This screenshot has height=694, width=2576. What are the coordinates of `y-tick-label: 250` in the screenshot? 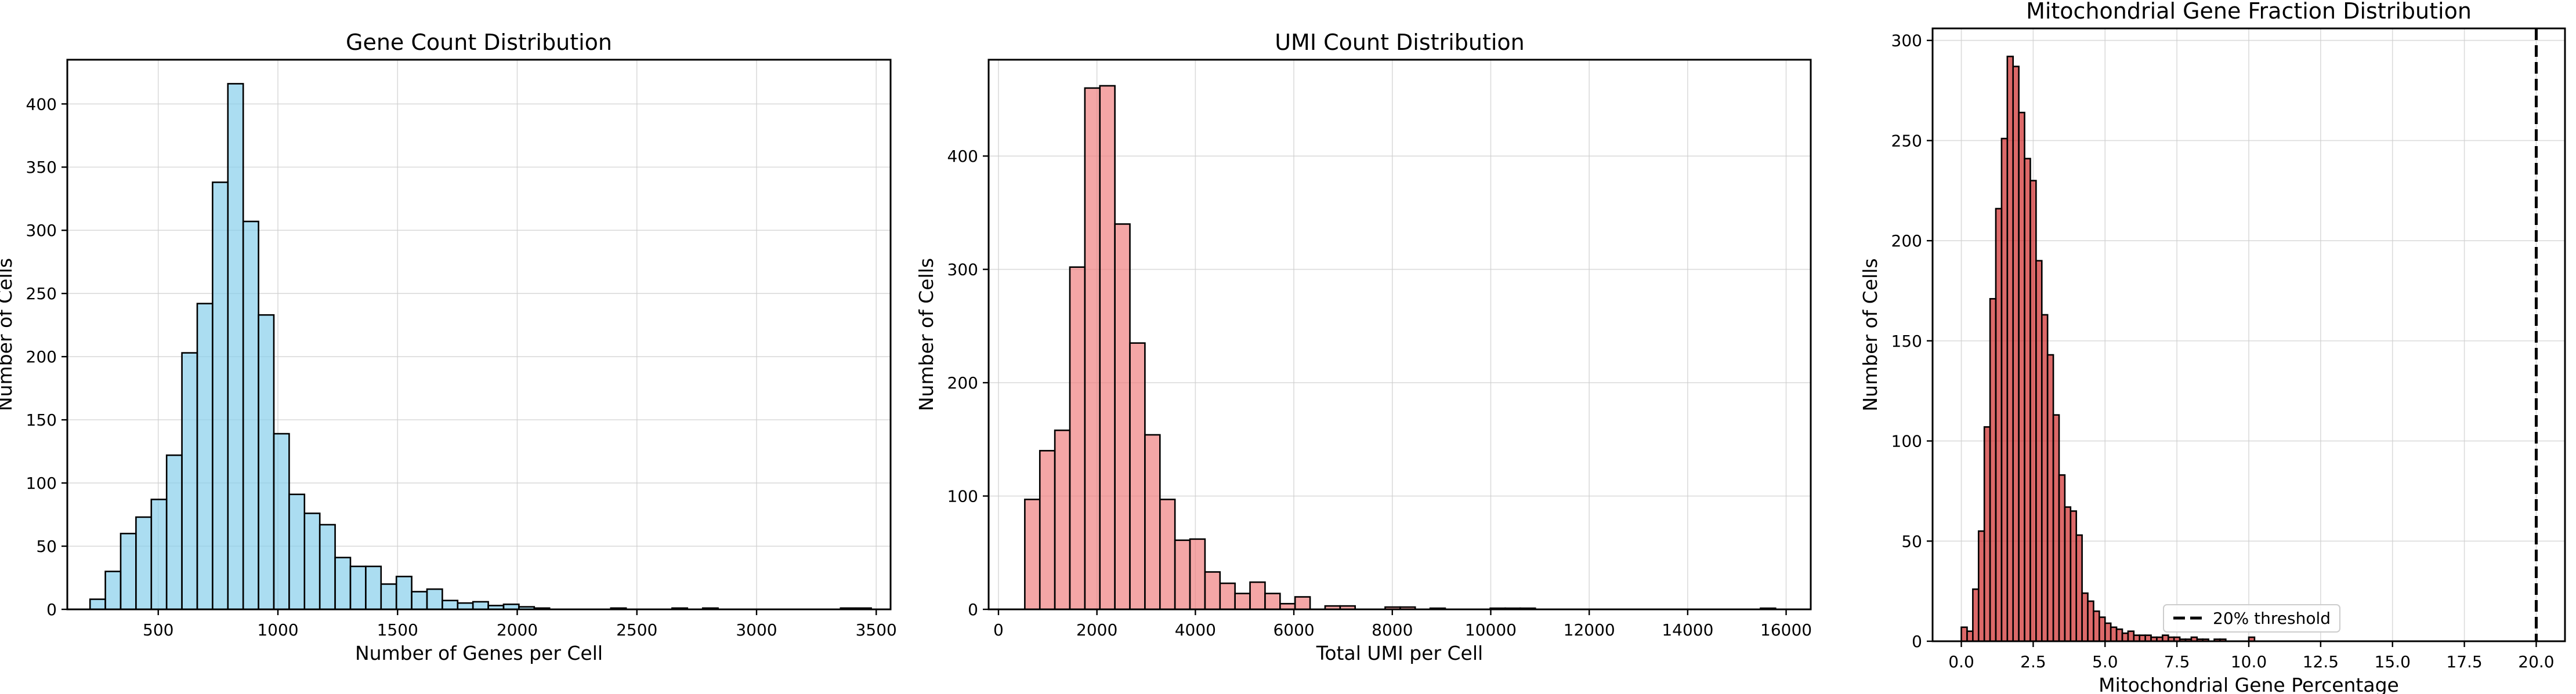 It's located at (1906, 140).